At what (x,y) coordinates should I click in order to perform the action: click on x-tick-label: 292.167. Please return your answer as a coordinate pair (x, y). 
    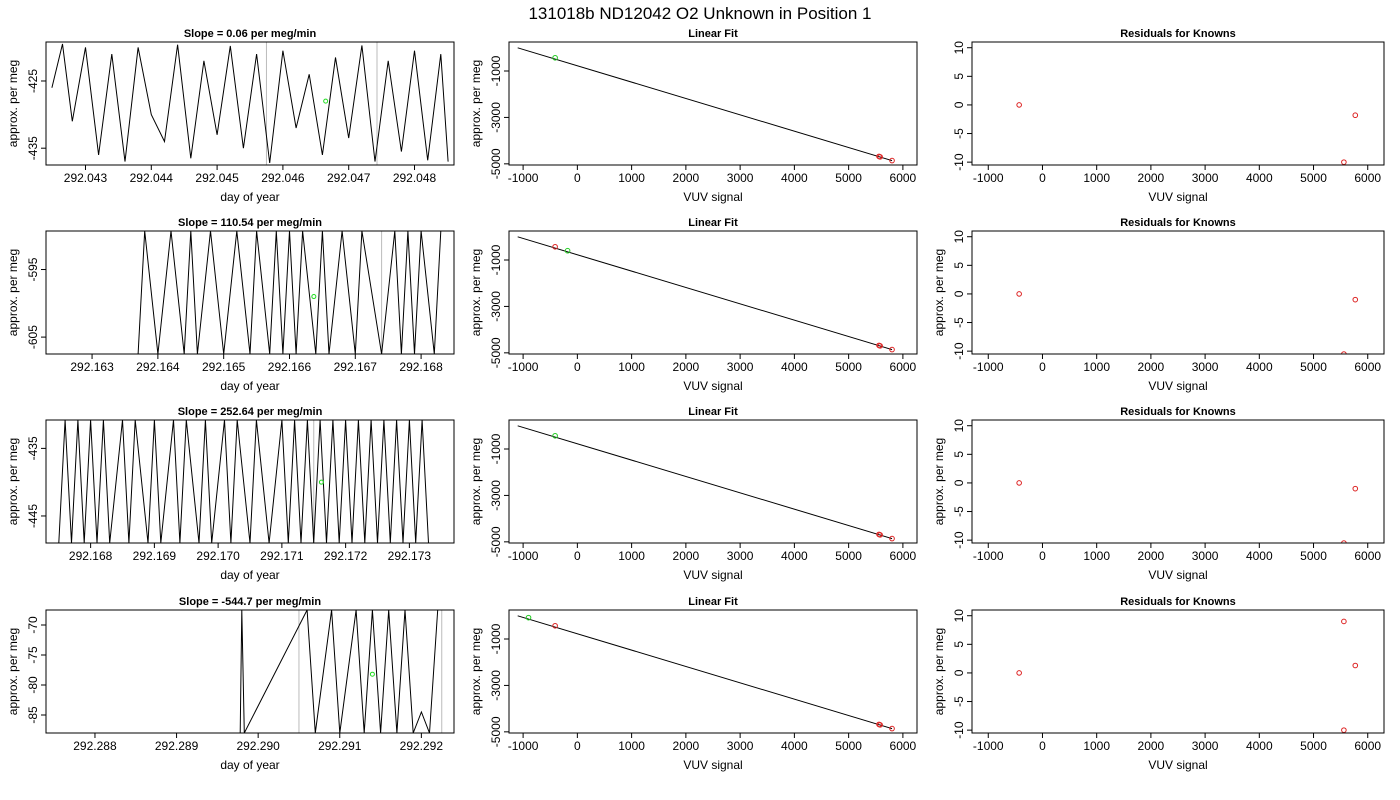
    Looking at the image, I should click on (356, 367).